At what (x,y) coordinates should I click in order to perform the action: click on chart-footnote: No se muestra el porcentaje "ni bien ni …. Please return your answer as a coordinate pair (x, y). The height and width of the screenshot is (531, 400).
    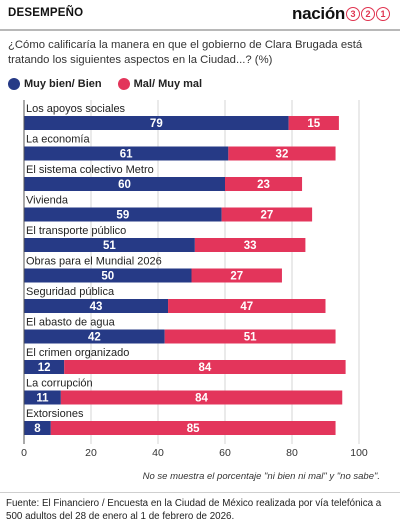
    Looking at the image, I should click on (261, 476).